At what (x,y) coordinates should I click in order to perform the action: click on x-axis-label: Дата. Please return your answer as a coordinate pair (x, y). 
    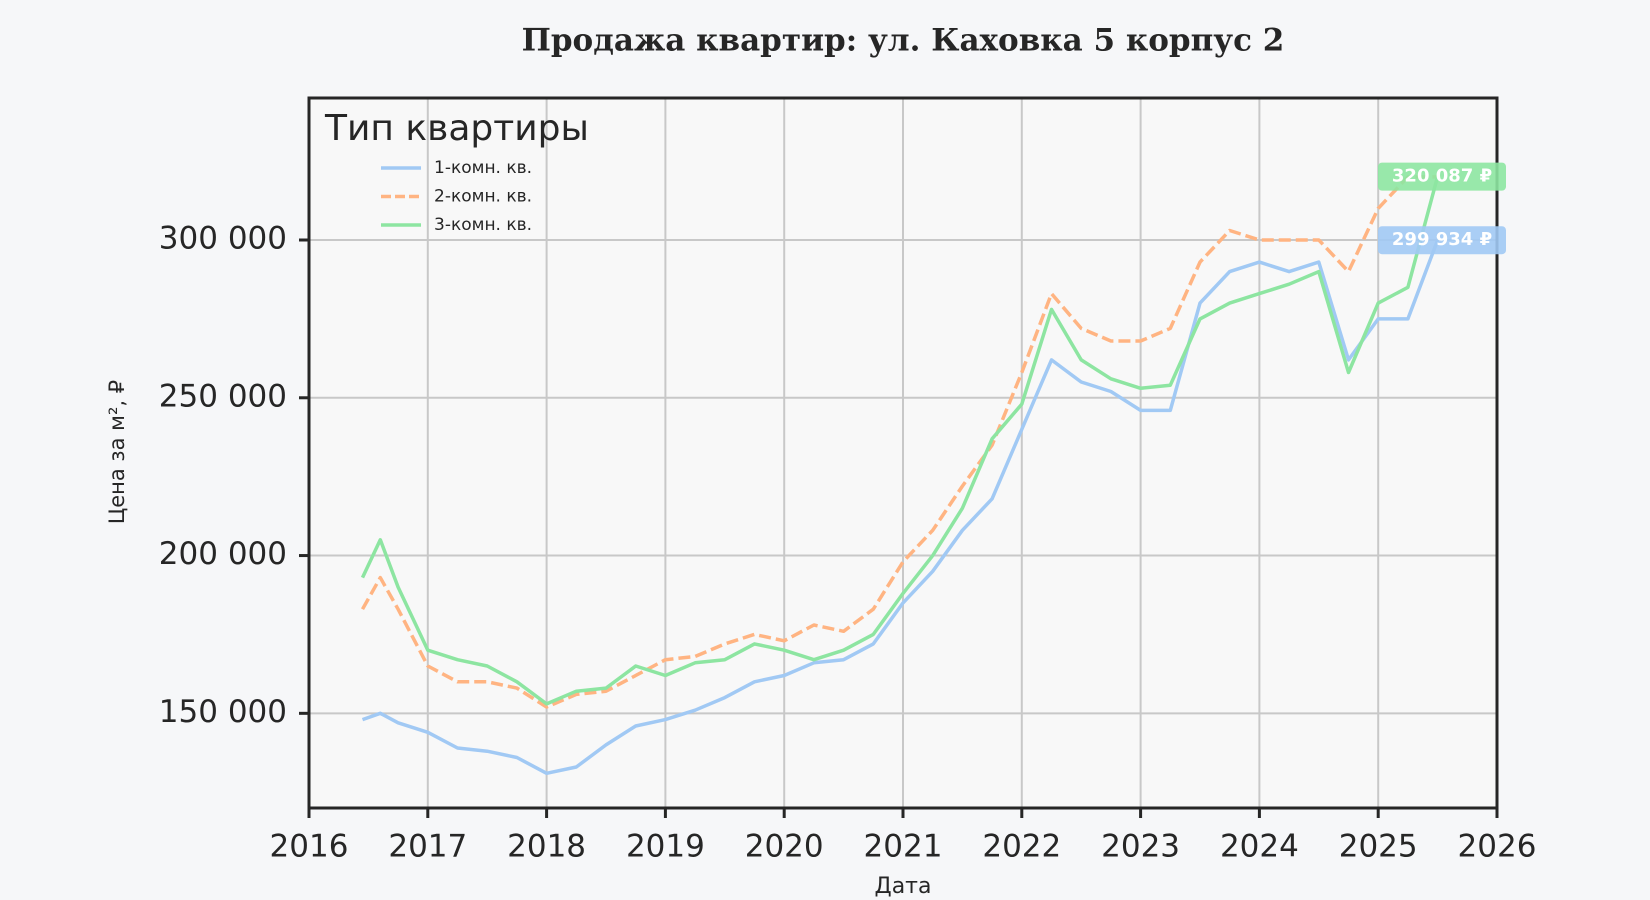
    Looking at the image, I should click on (903, 886).